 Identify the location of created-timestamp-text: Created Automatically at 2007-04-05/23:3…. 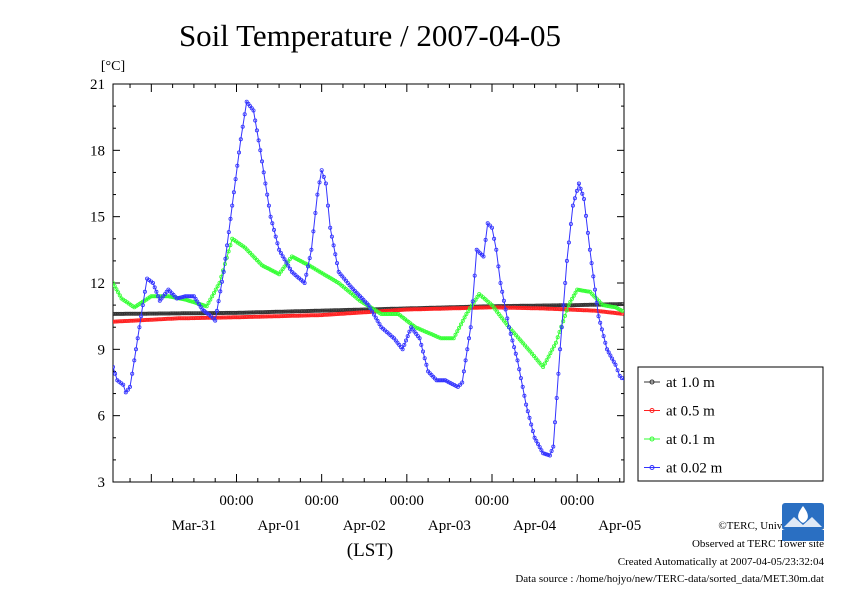
(720, 562).